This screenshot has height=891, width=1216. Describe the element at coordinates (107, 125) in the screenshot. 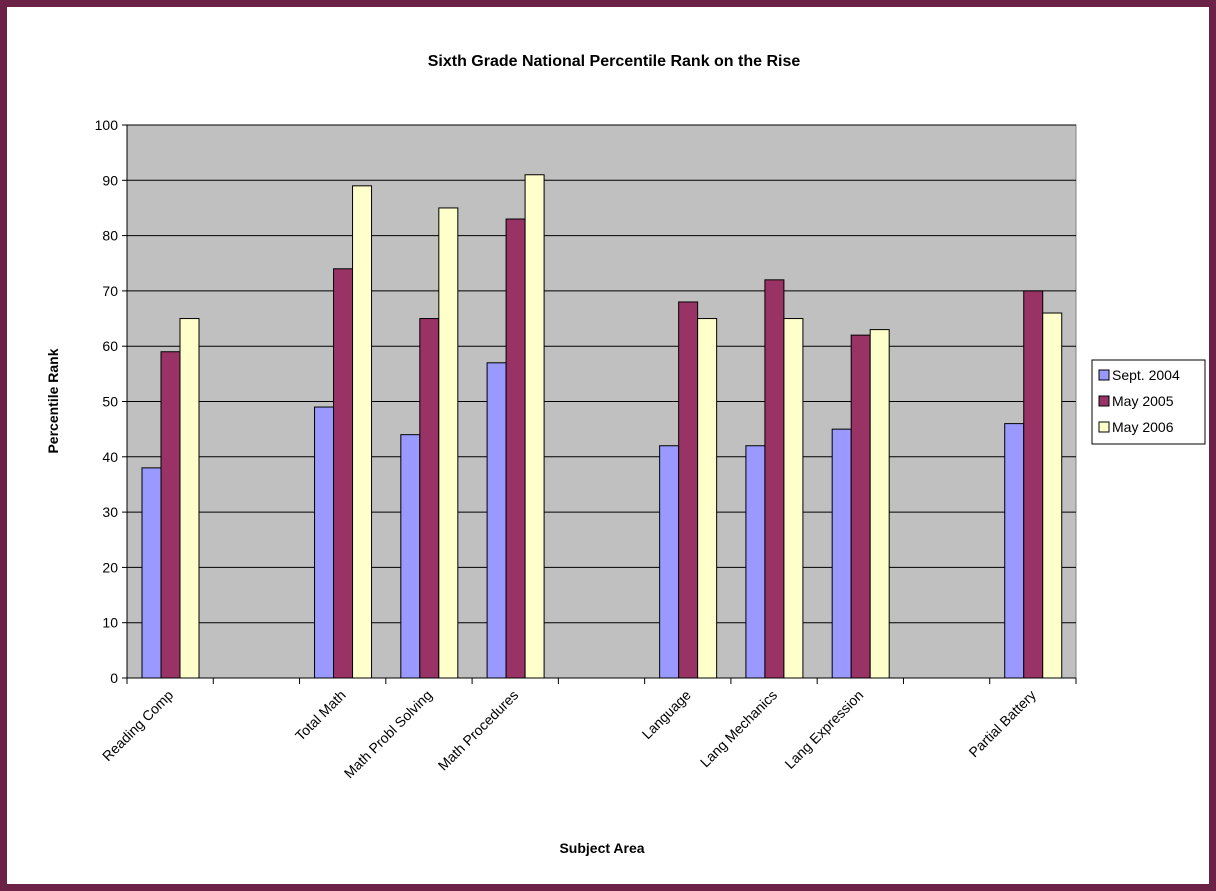

I see `y-tick-label: 100` at that location.